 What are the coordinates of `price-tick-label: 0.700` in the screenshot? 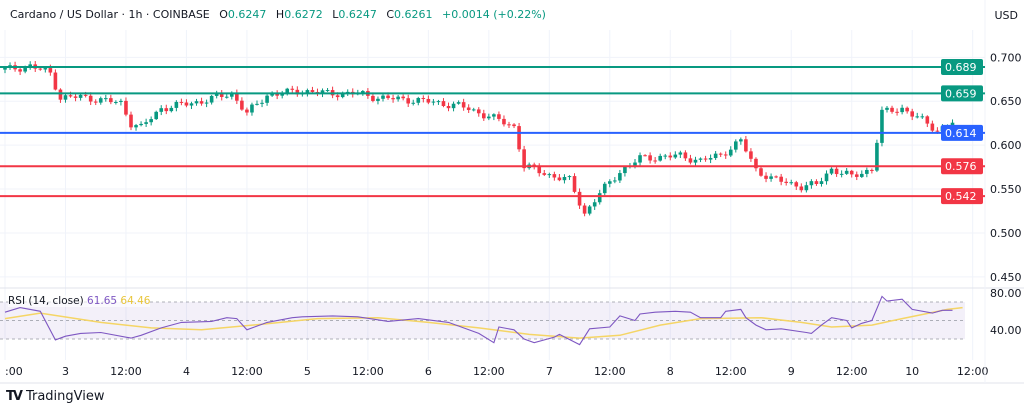 It's located at (1006, 57).